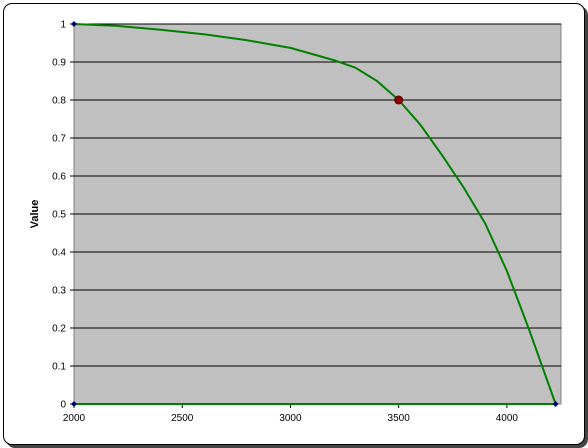  I want to click on x-tick-label: 3500, so click(399, 418).